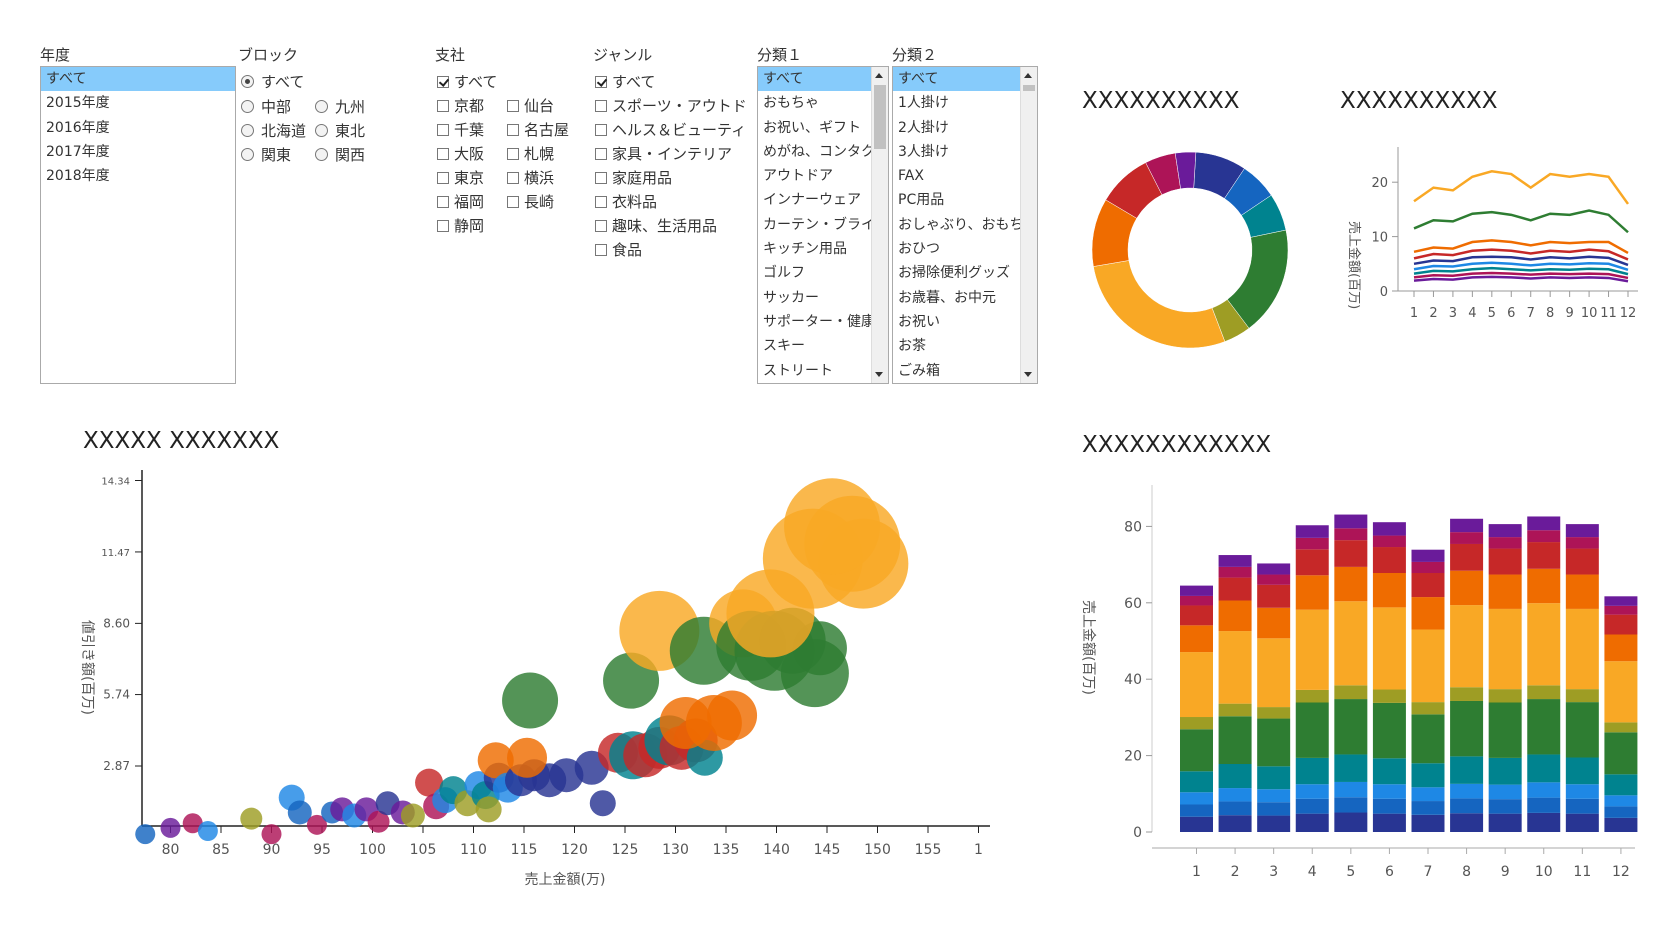 Image resolution: width=1670 pixels, height=927 pixels. I want to click on year-option: 2015年度, so click(78, 103).